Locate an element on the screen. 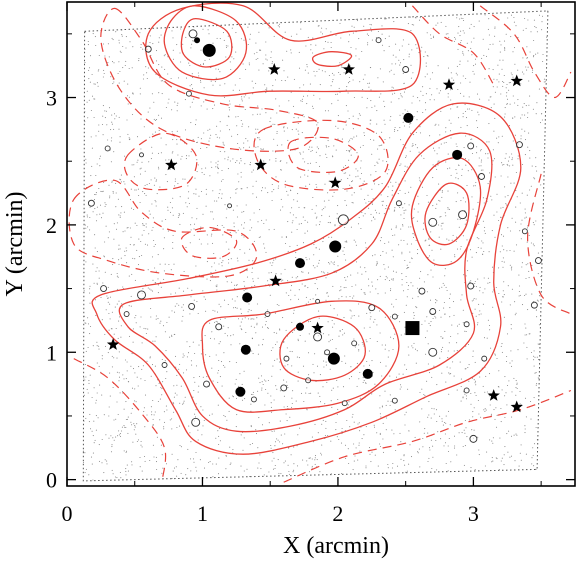 Image resolution: width=581 pixels, height=561 pixels. contour-dashed is located at coordinates (209, 79).